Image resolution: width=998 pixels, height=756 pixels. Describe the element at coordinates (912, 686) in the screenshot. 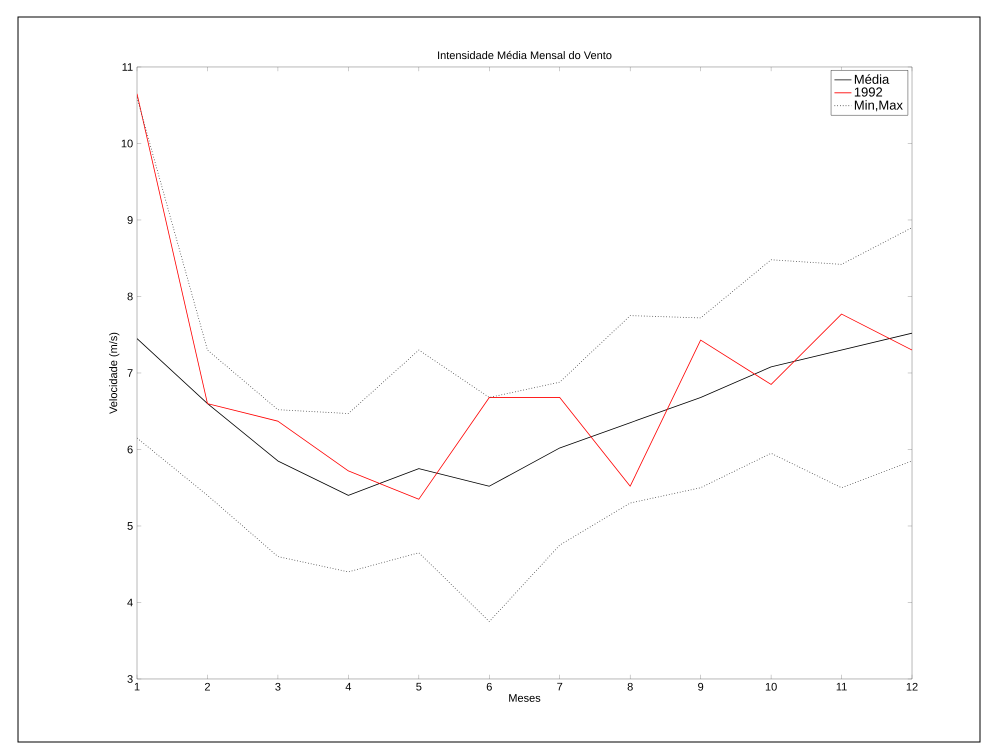

I see `x-tick-label: 12` at that location.